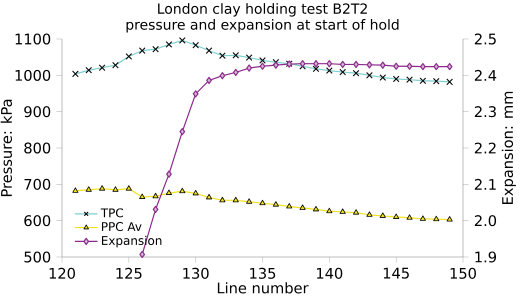 The image size is (520, 300). What do you see at coordinates (485, 39) in the screenshot?
I see `y2-tick-label: 2.5` at bounding box center [485, 39].